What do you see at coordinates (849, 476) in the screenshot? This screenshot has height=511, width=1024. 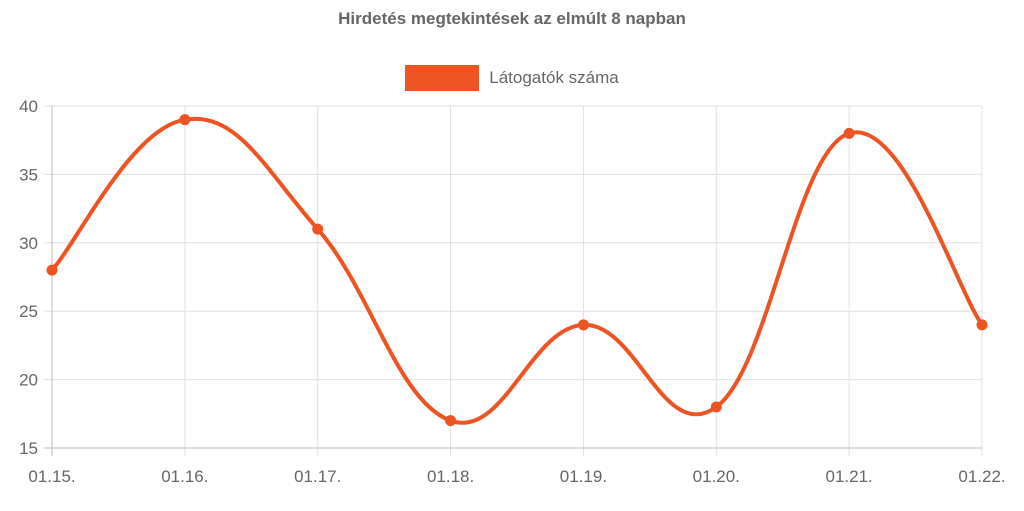 I see `x-tick-label: 01.21.` at bounding box center [849, 476].